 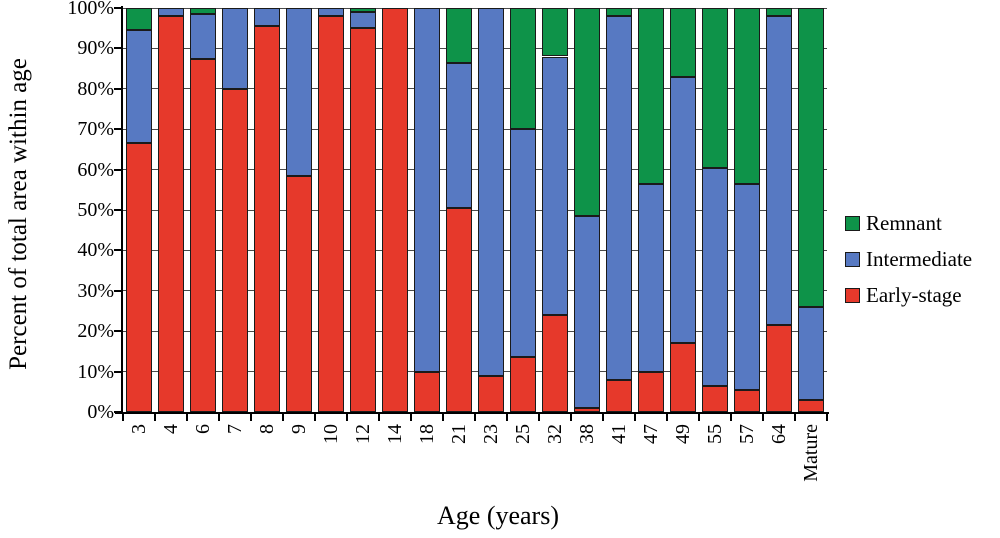 I want to click on y-tick-label: 40%, so click(x=95, y=250).